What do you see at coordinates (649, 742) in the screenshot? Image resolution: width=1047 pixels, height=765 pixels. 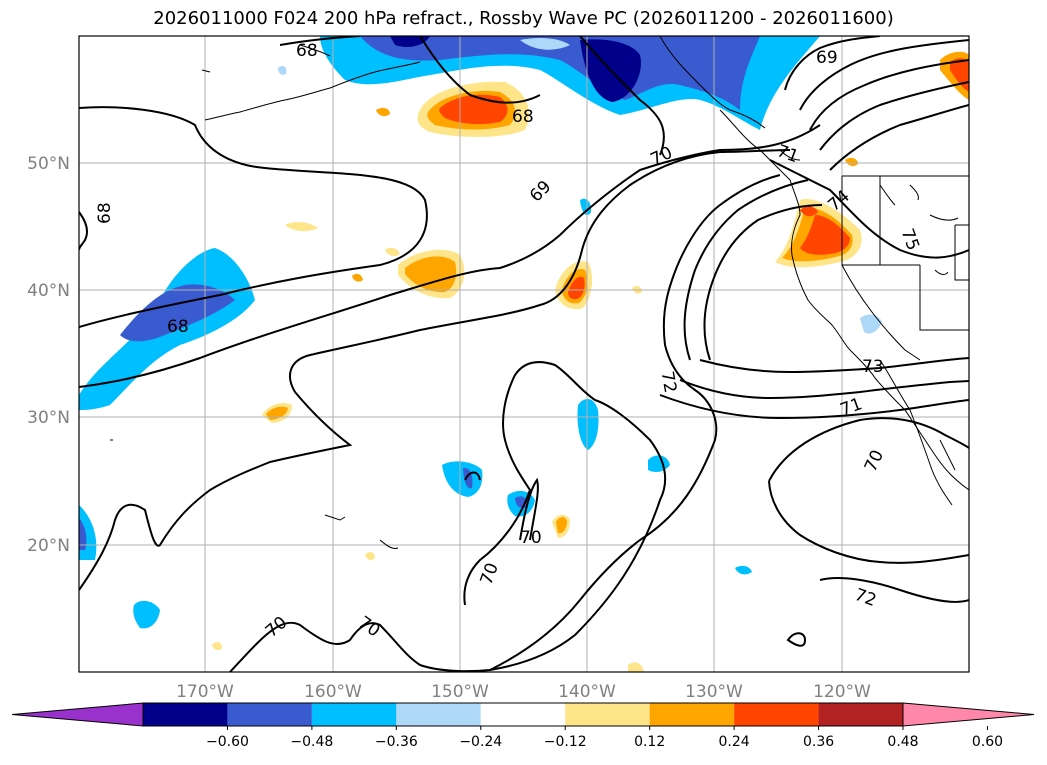 I see `colorbar-tick-label: 0.12` at bounding box center [649, 742].